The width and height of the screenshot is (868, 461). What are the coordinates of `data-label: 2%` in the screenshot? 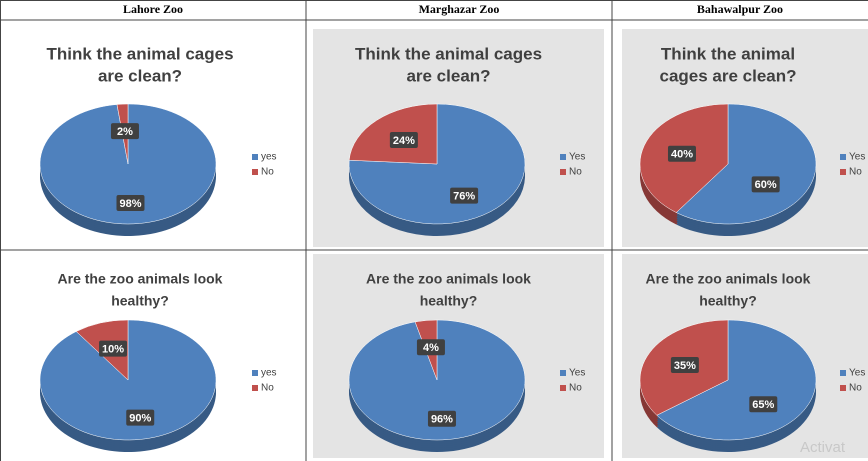 It's located at (125, 132).